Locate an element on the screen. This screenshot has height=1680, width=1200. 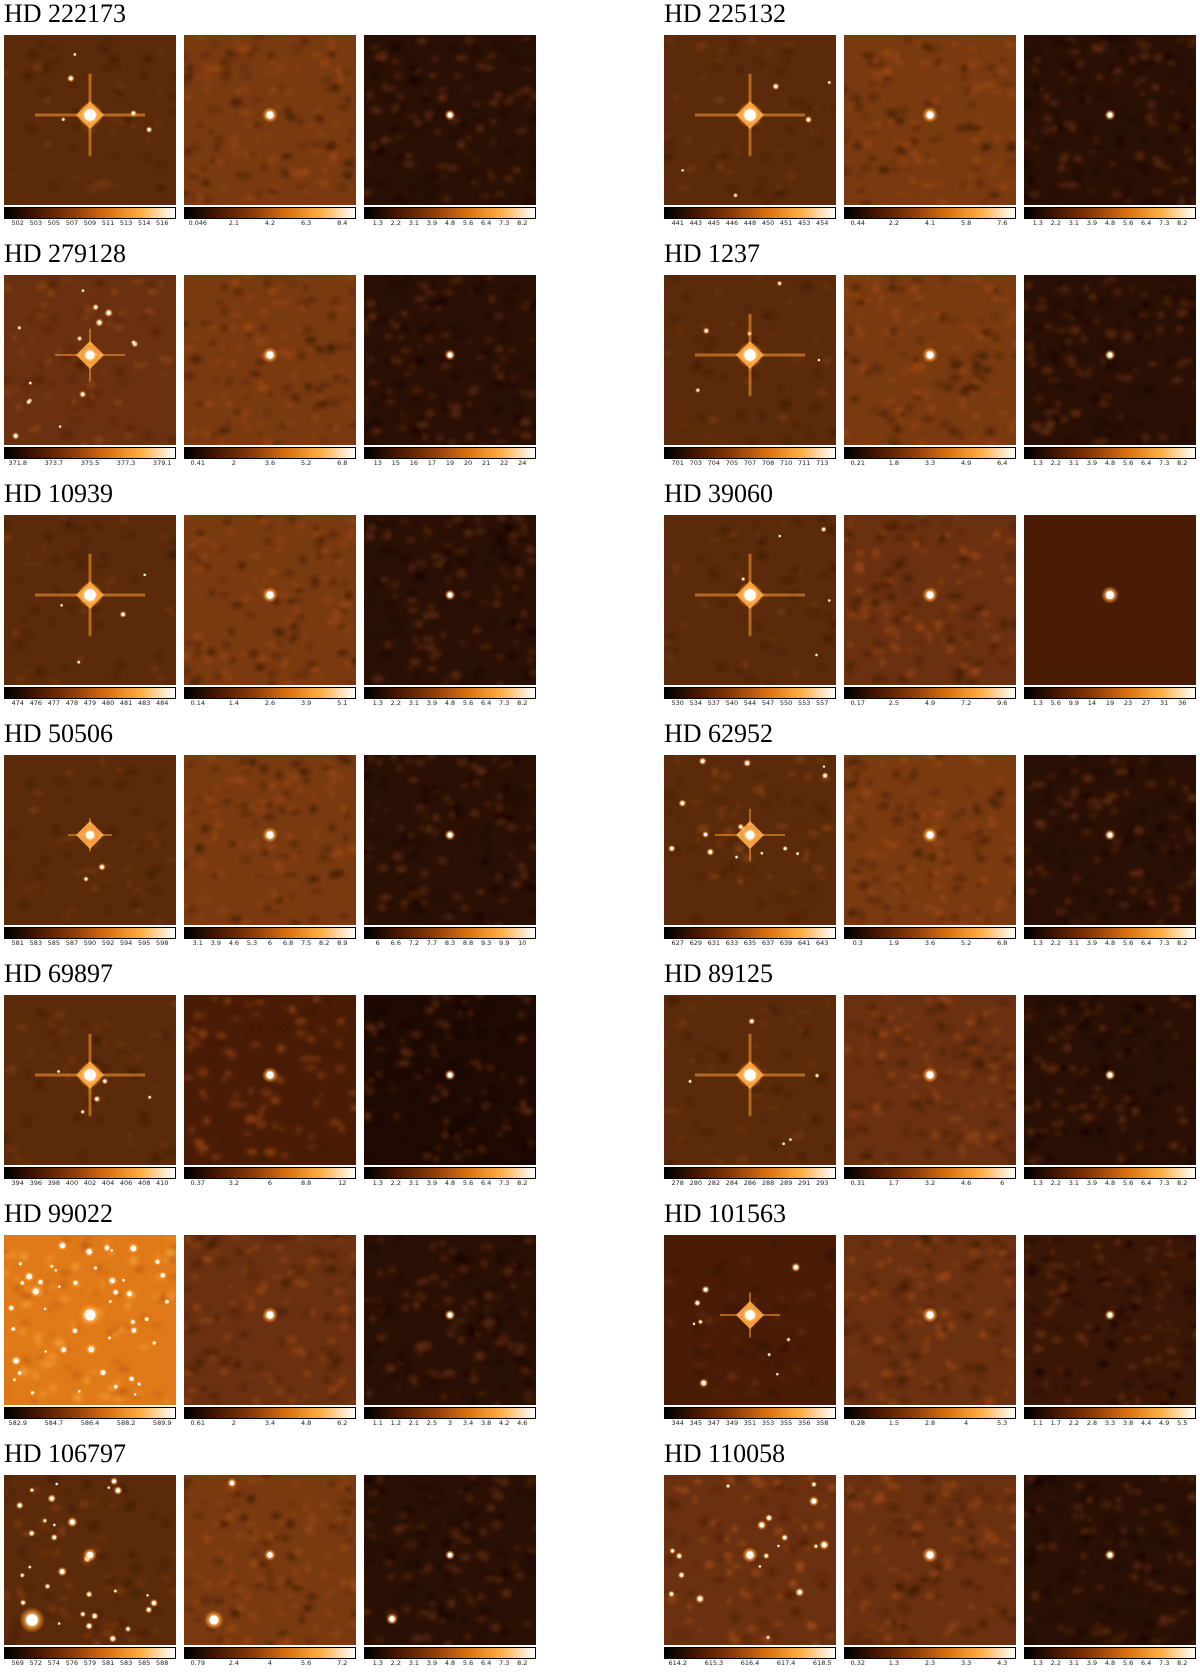
colorbar-ticks: 1.3 2.2 3.1 3.9 4.8 5.6 6.4 7.3 8.2 is located at coordinates (1110, 1664).